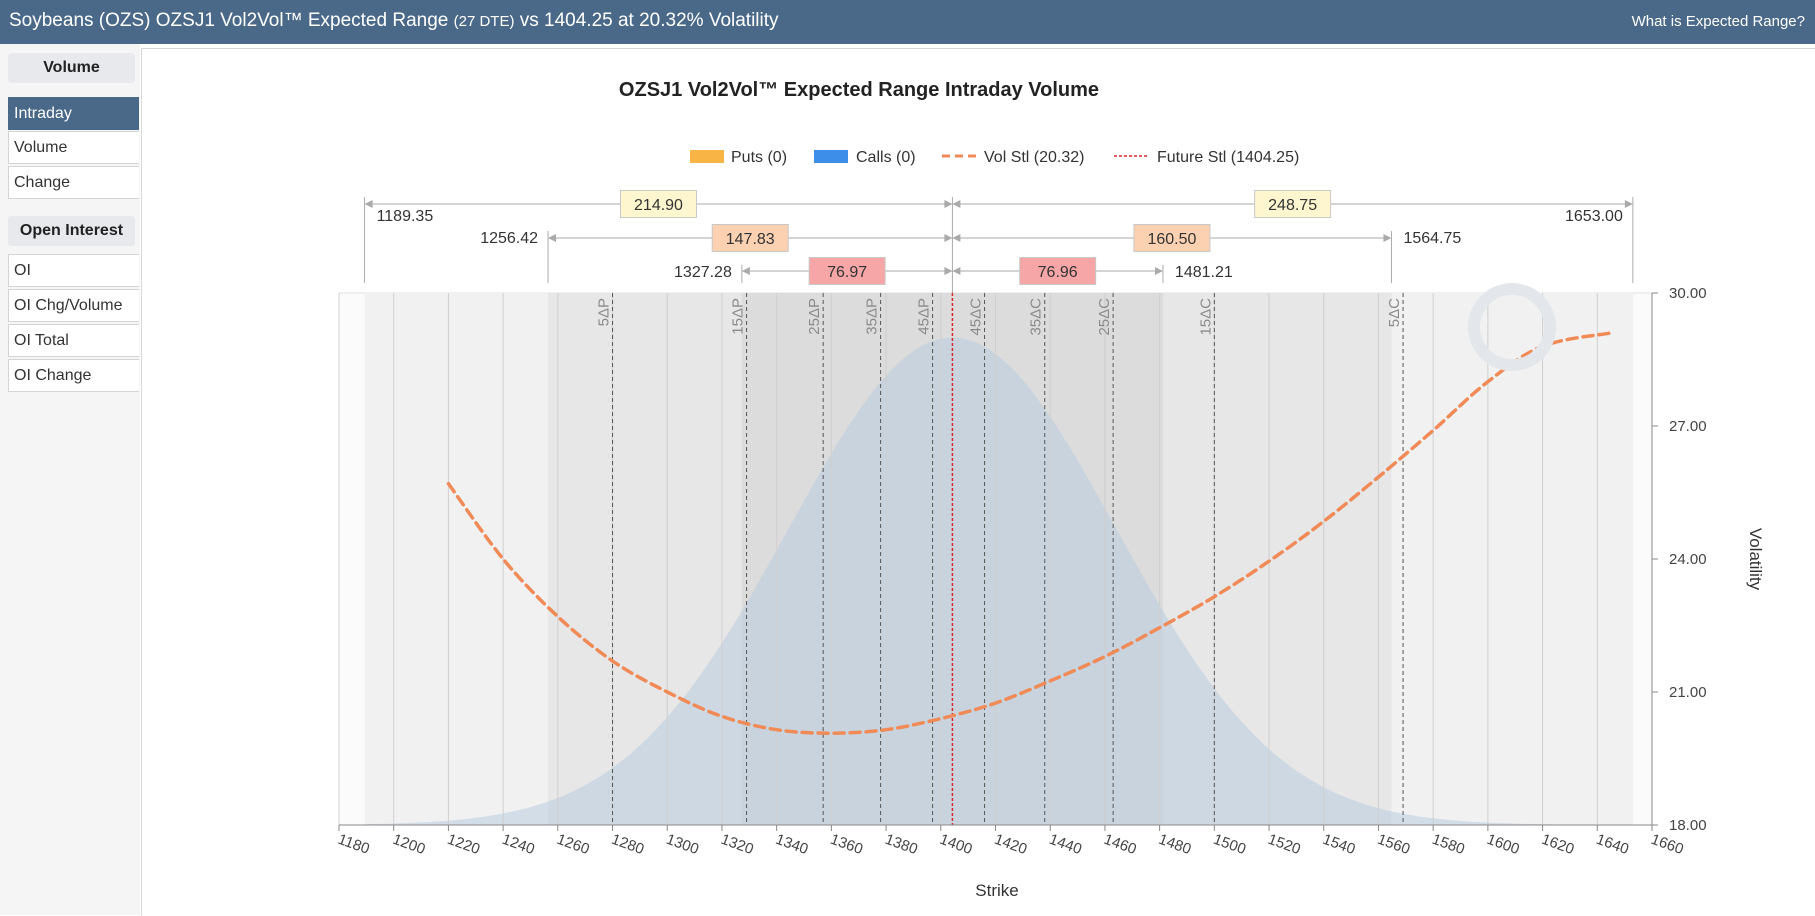 The width and height of the screenshot is (1815, 916). What do you see at coordinates (1612, 844) in the screenshot?
I see `x-tick-label: 1640` at bounding box center [1612, 844].